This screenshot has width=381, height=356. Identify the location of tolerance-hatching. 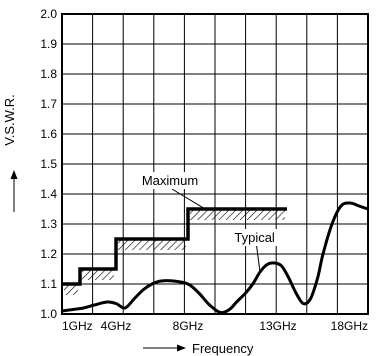
(174, 252).